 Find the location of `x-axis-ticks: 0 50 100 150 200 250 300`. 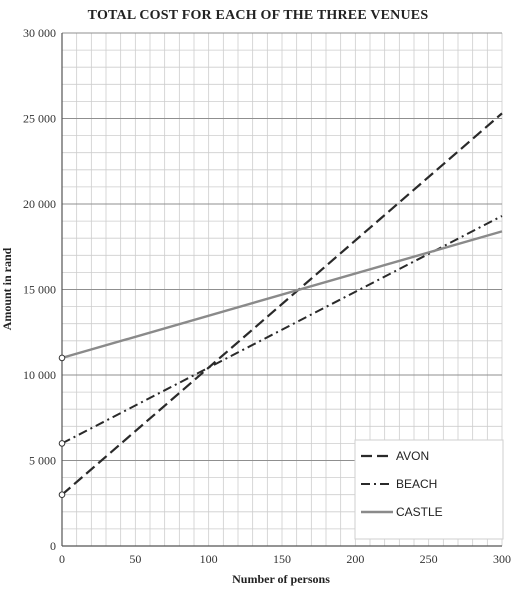

x-axis-ticks: 0 50 100 150 200 250 300 is located at coordinates (285, 559).